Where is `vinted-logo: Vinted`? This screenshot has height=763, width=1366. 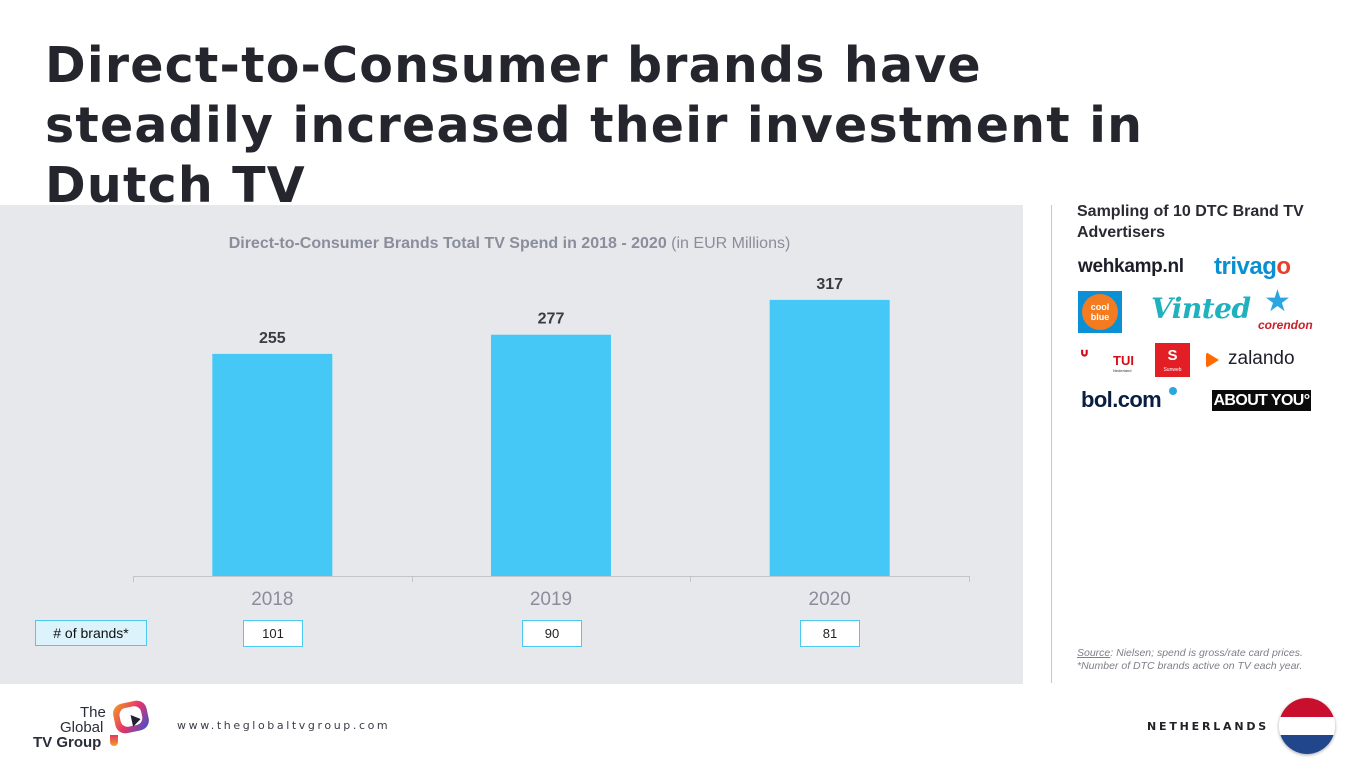
vinted-logo: Vinted is located at coordinates (1201, 308).